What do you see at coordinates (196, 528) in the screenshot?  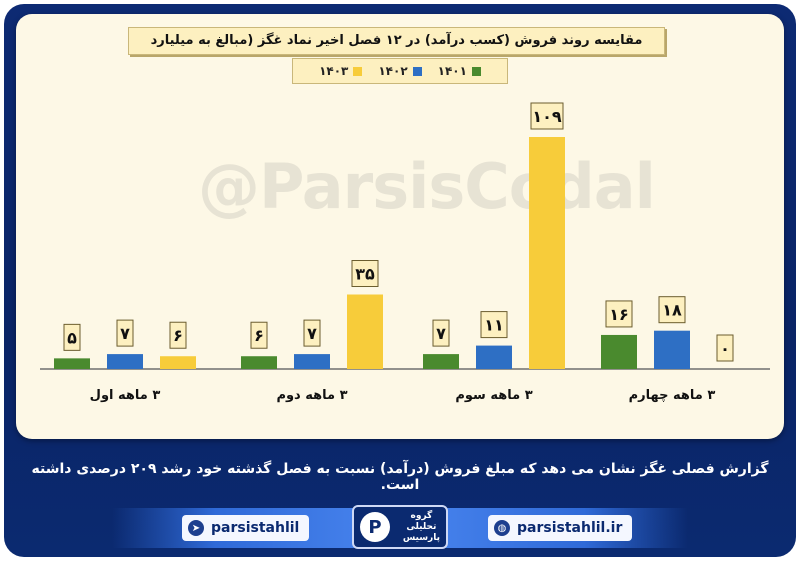 I see `telegram-icon: ➤` at bounding box center [196, 528].